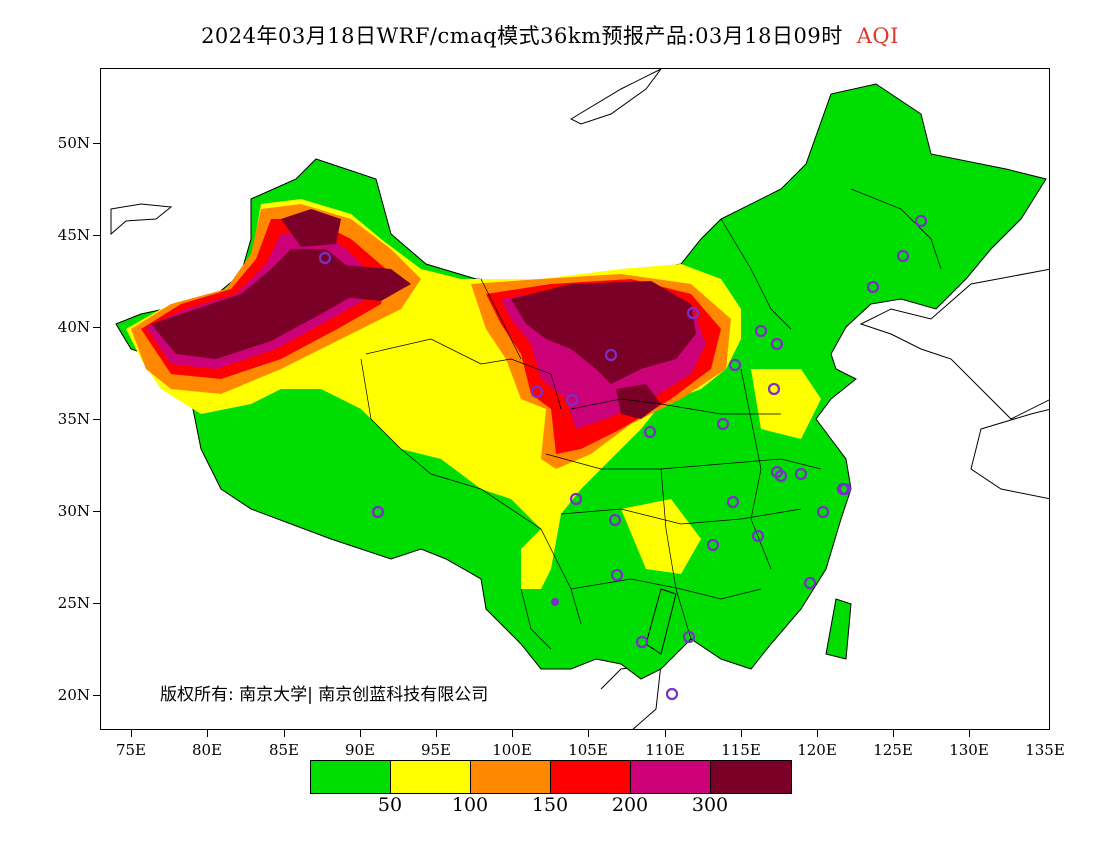  Describe the element at coordinates (390, 805) in the screenshot. I see `legend-label-50: 50` at that location.